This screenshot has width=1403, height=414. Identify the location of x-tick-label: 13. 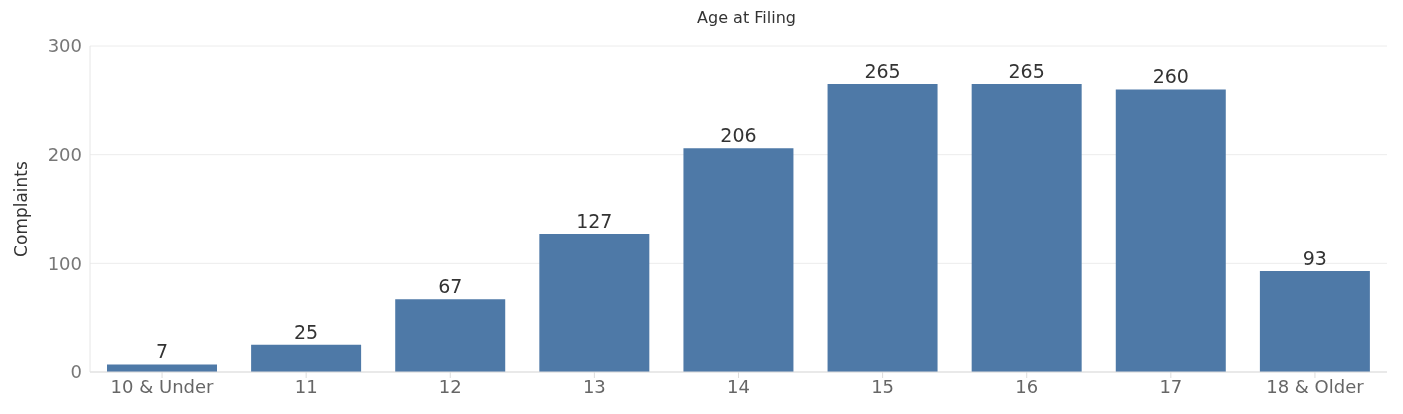
(594, 386).